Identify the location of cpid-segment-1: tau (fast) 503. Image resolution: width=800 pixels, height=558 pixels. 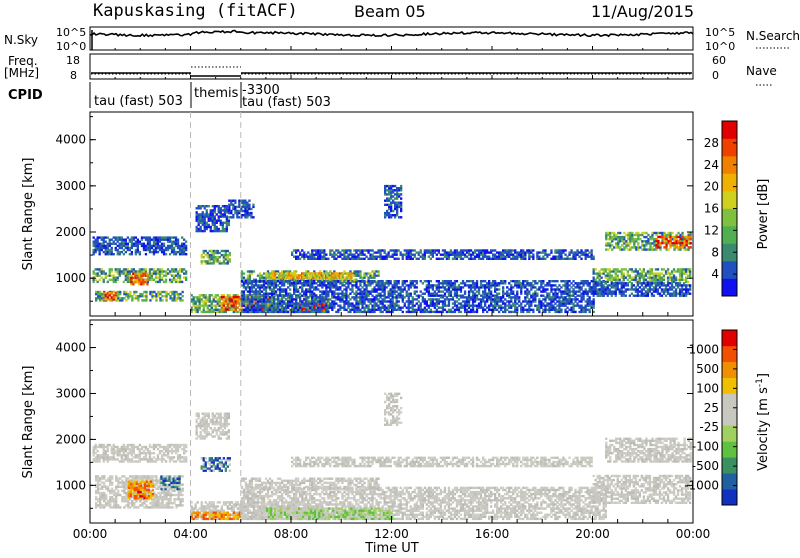
(138, 101).